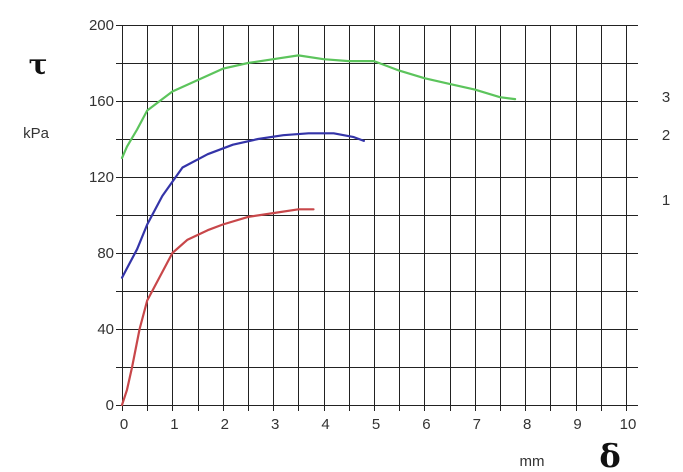  Describe the element at coordinates (532, 461) in the screenshot. I see `x-axis-unit: mm` at that location.